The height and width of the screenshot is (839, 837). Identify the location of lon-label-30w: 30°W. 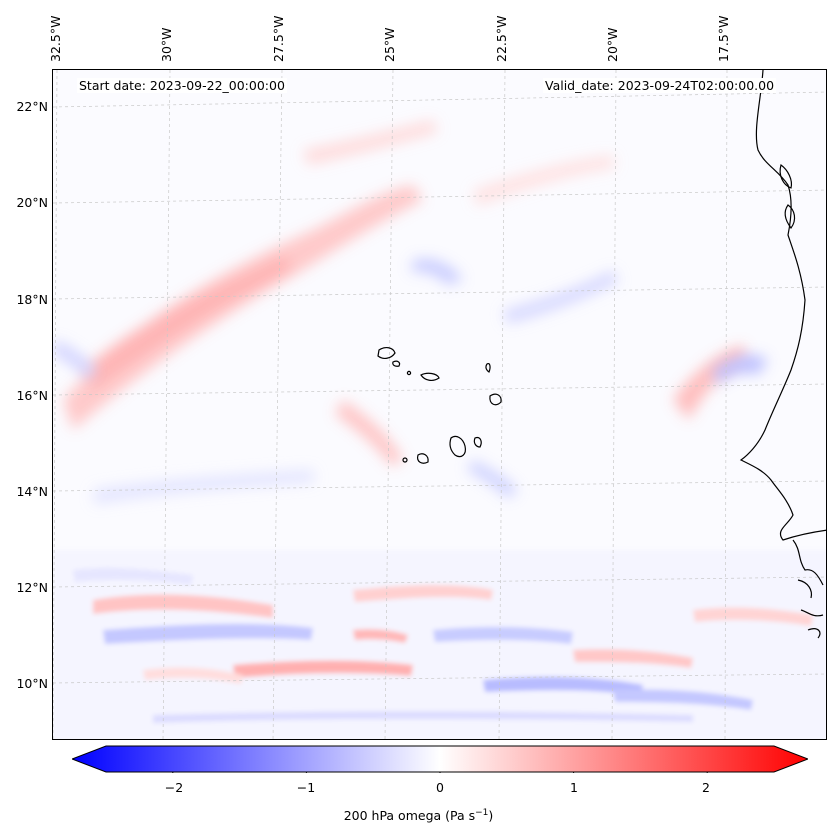
(166, 44).